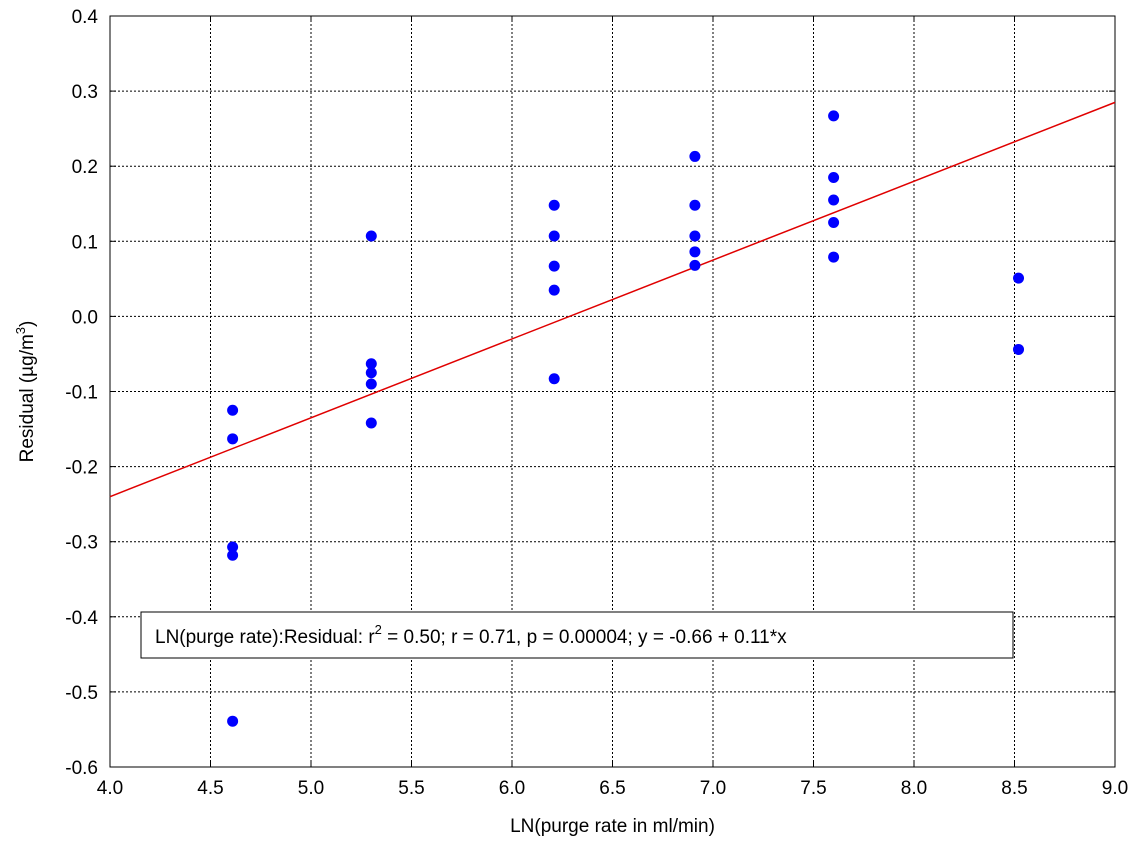 The height and width of the screenshot is (849, 1135). What do you see at coordinates (27, 324) in the screenshot?
I see `y-axis-title-end: )` at bounding box center [27, 324].